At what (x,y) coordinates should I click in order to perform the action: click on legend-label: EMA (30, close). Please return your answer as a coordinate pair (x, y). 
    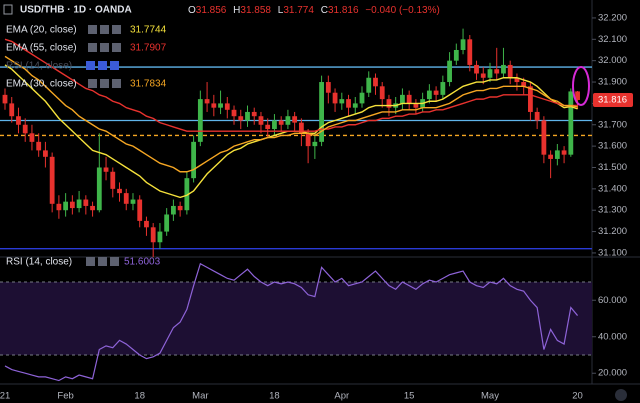
    Looking at the image, I should click on (41, 84).